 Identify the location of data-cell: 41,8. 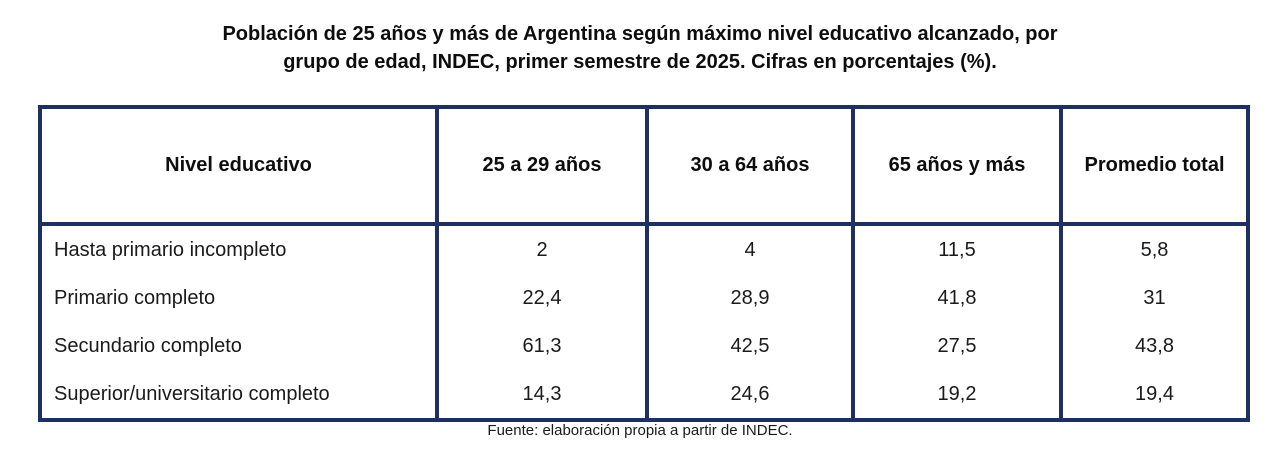
(955, 298).